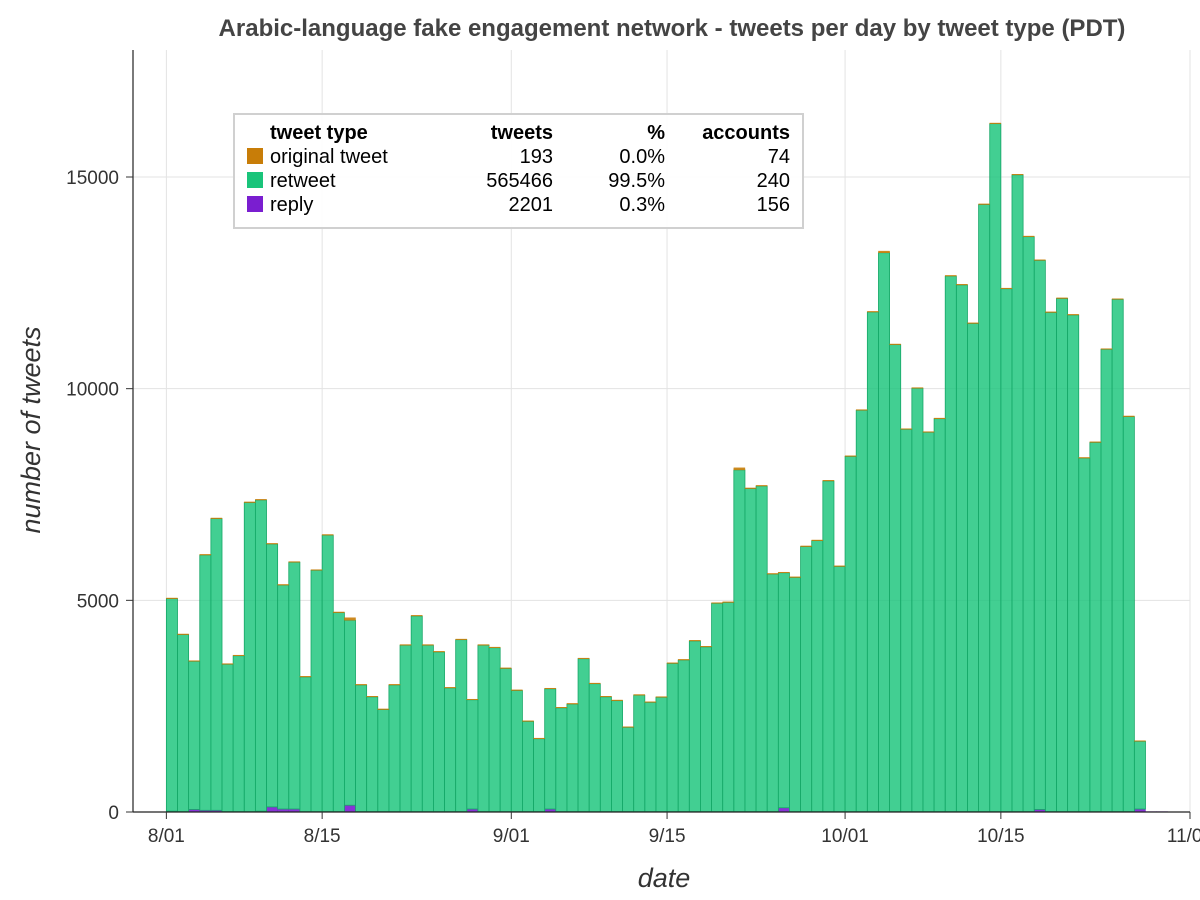 This screenshot has width=1200, height=900. Describe the element at coordinates (642, 157) in the screenshot. I see `legend-pct-original-tweet: 0.0%` at that location.